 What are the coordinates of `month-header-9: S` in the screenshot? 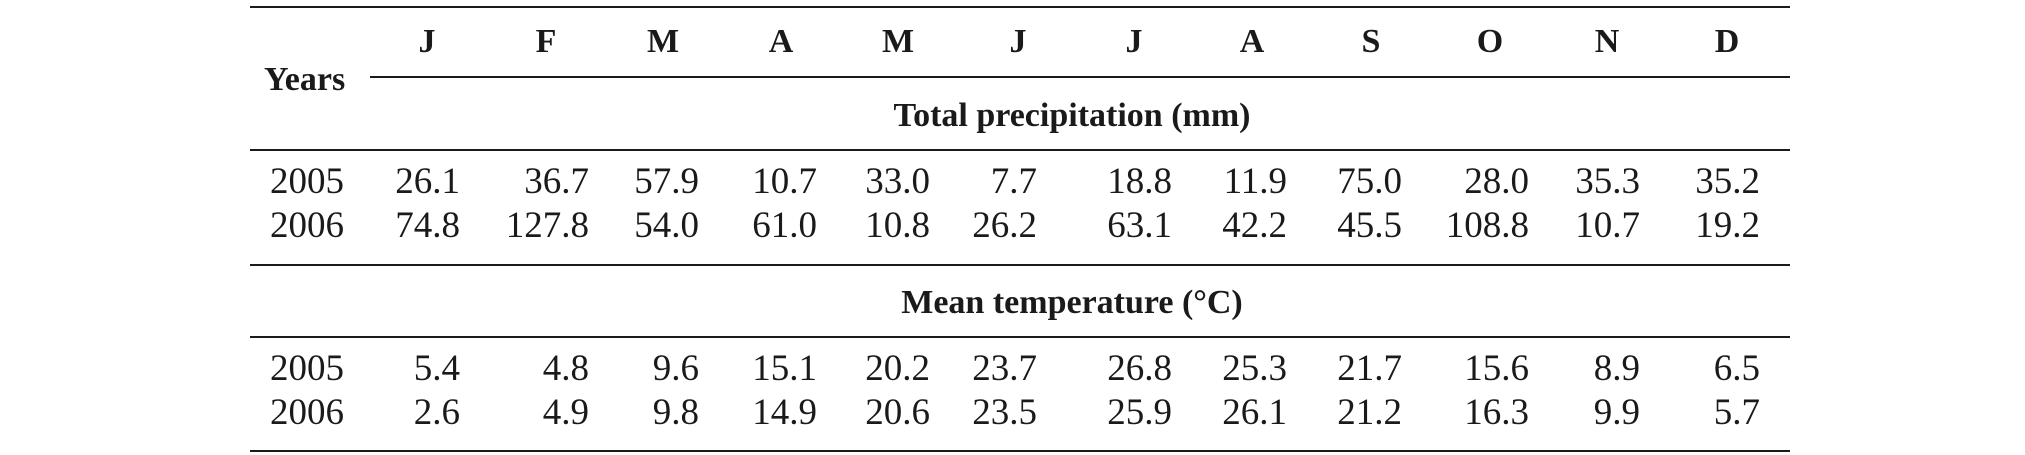 It's located at (1371, 41).